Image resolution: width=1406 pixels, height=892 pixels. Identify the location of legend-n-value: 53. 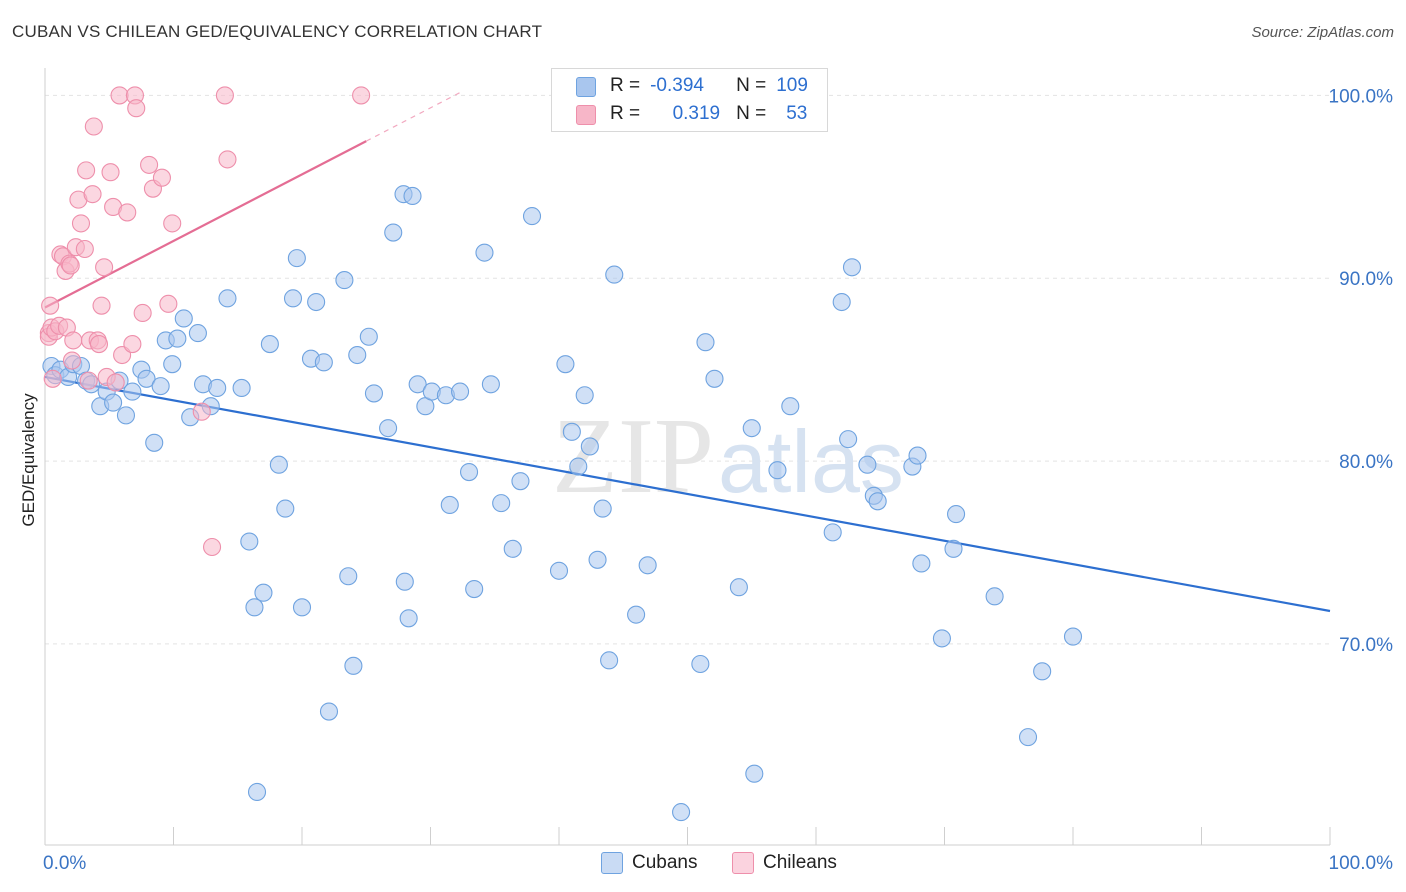
(797, 113).